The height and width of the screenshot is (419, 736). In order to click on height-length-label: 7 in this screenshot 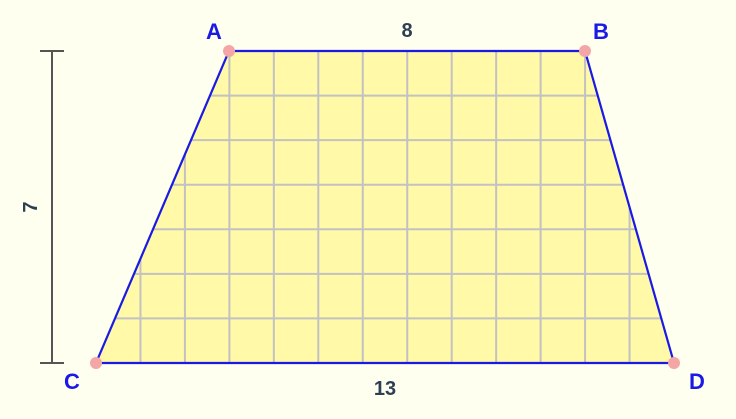, I will do `click(31, 206)`.